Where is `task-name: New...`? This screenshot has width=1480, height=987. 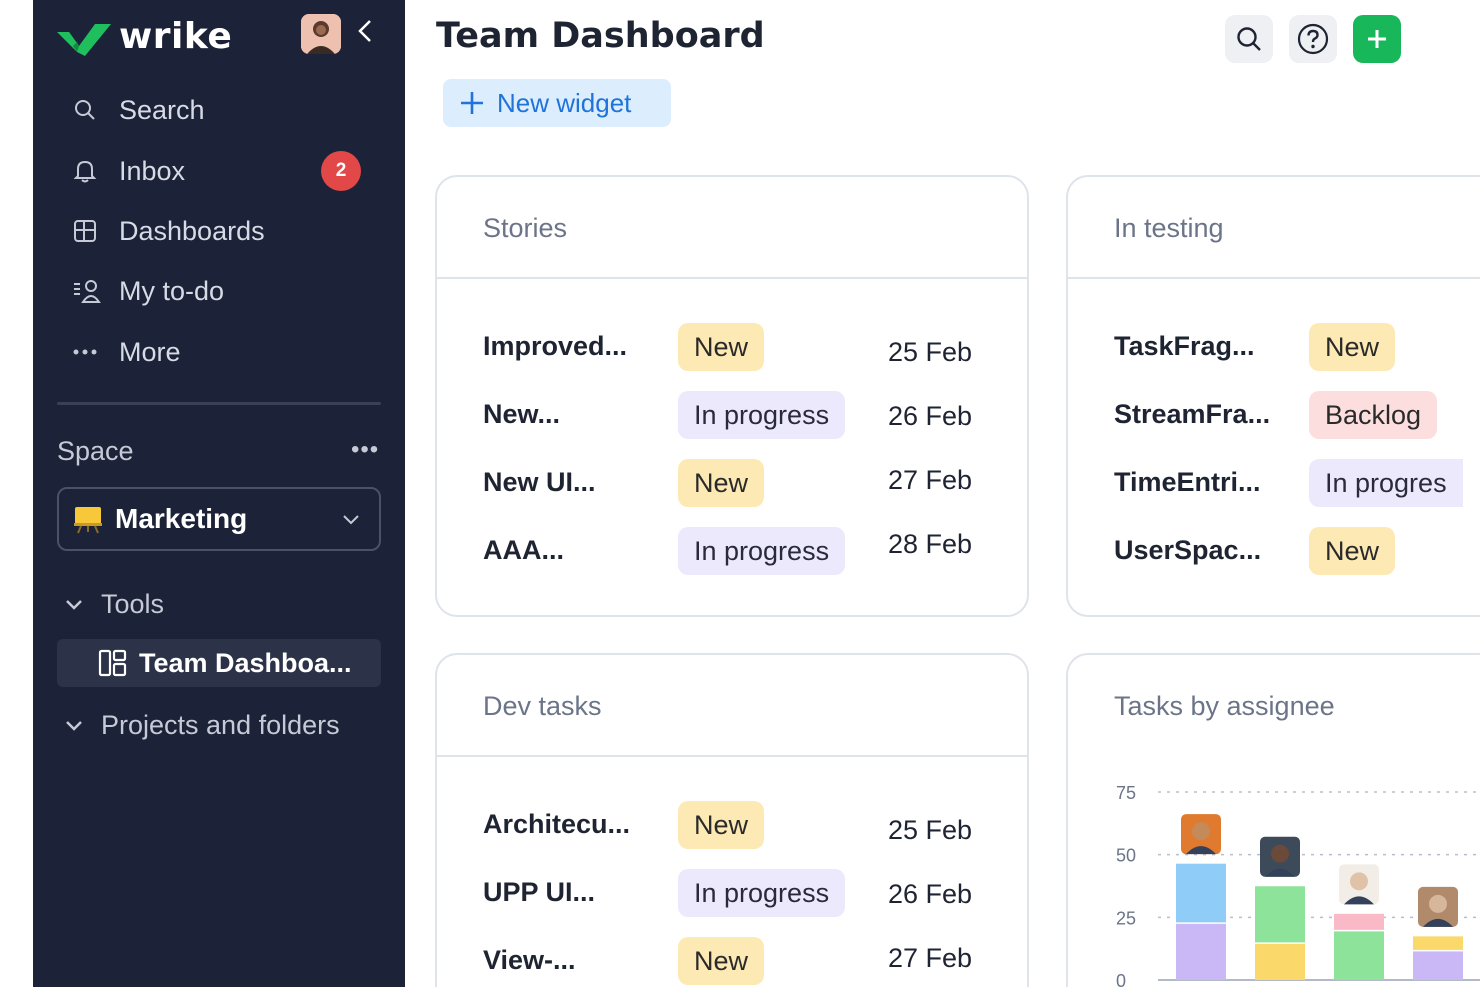 task-name: New... is located at coordinates (522, 414).